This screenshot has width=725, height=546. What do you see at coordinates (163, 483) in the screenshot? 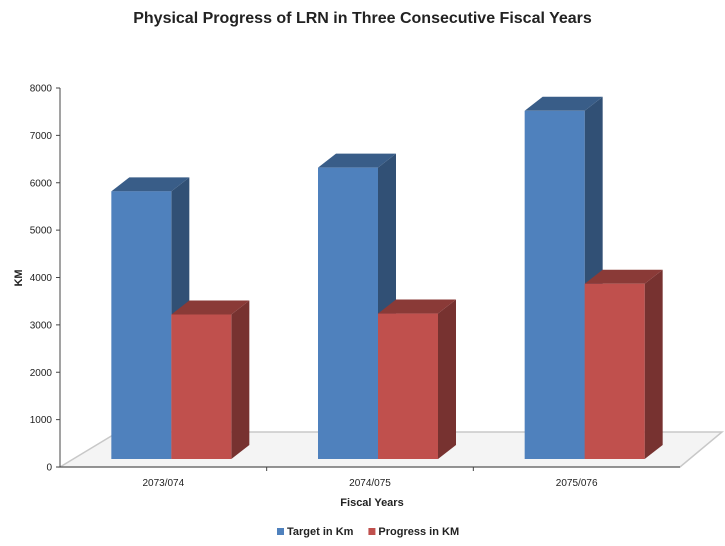
I see `x-tick-label: 2073/074` at bounding box center [163, 483].